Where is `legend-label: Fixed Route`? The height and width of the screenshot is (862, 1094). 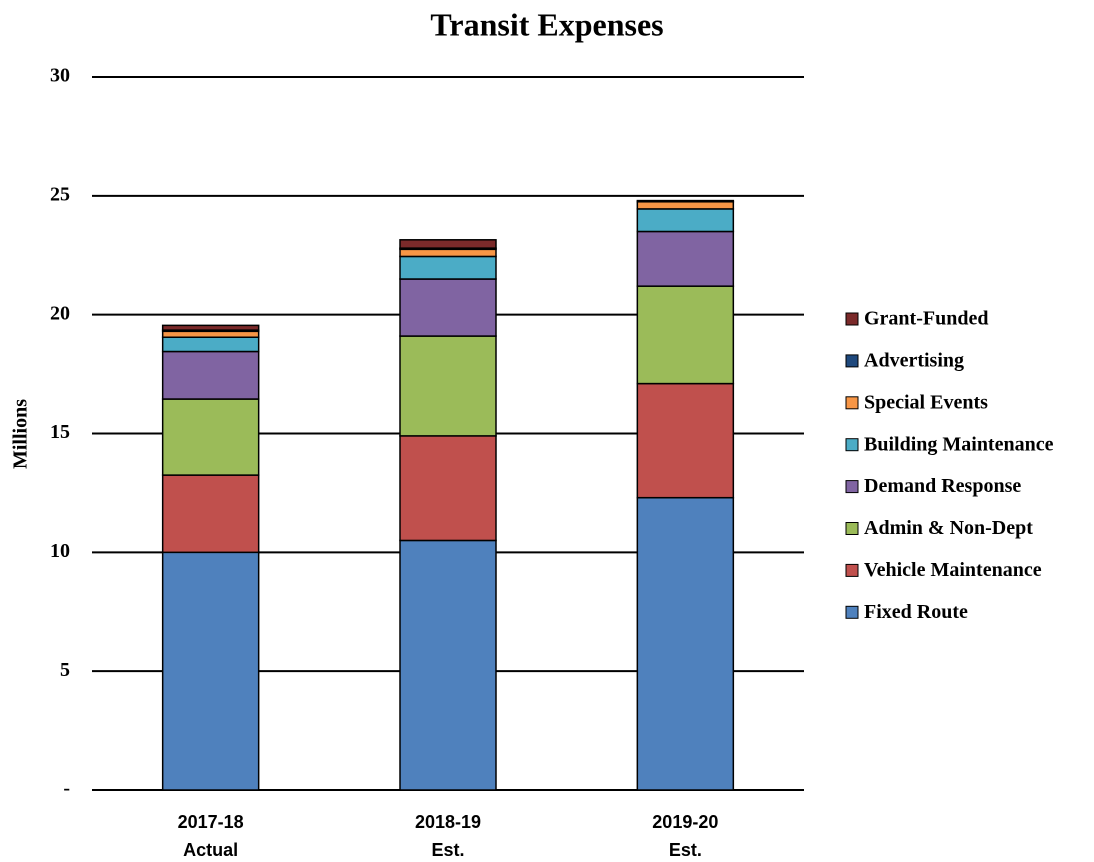 legend-label: Fixed Route is located at coordinates (916, 612).